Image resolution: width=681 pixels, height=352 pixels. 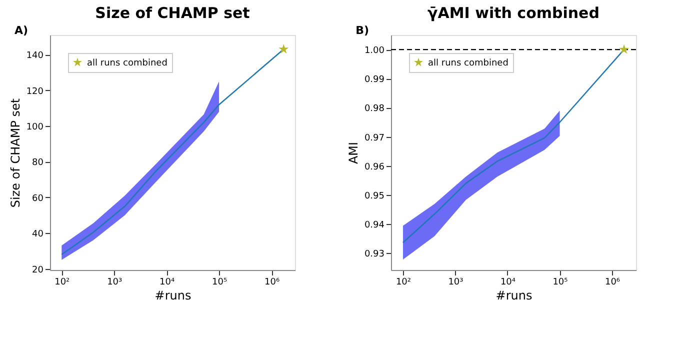 What do you see at coordinates (362, 30) in the screenshot?
I see `text: B)` at bounding box center [362, 30].